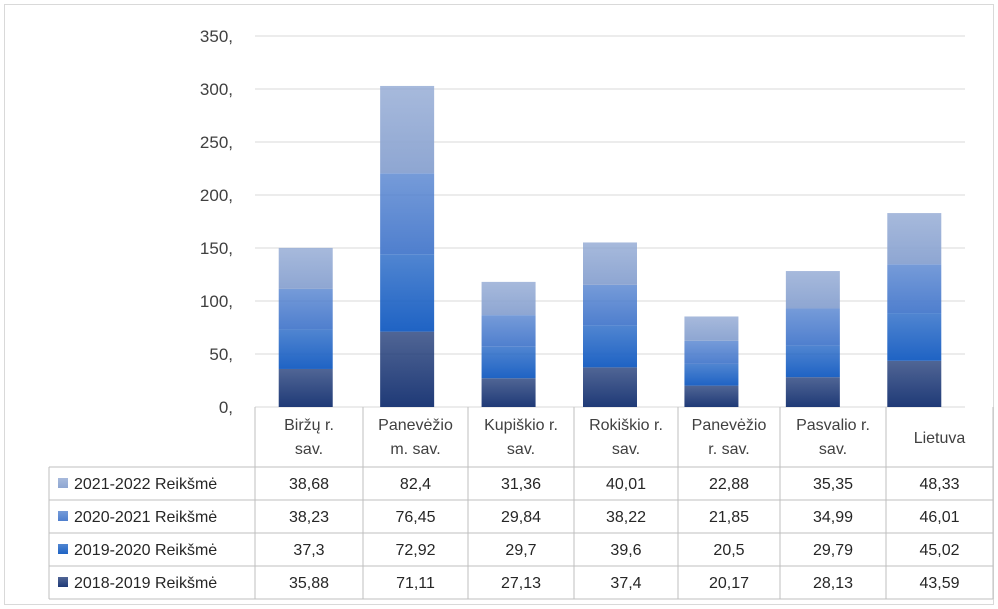 The image size is (998, 609). I want to click on category-label: Lietuva, so click(940, 438).